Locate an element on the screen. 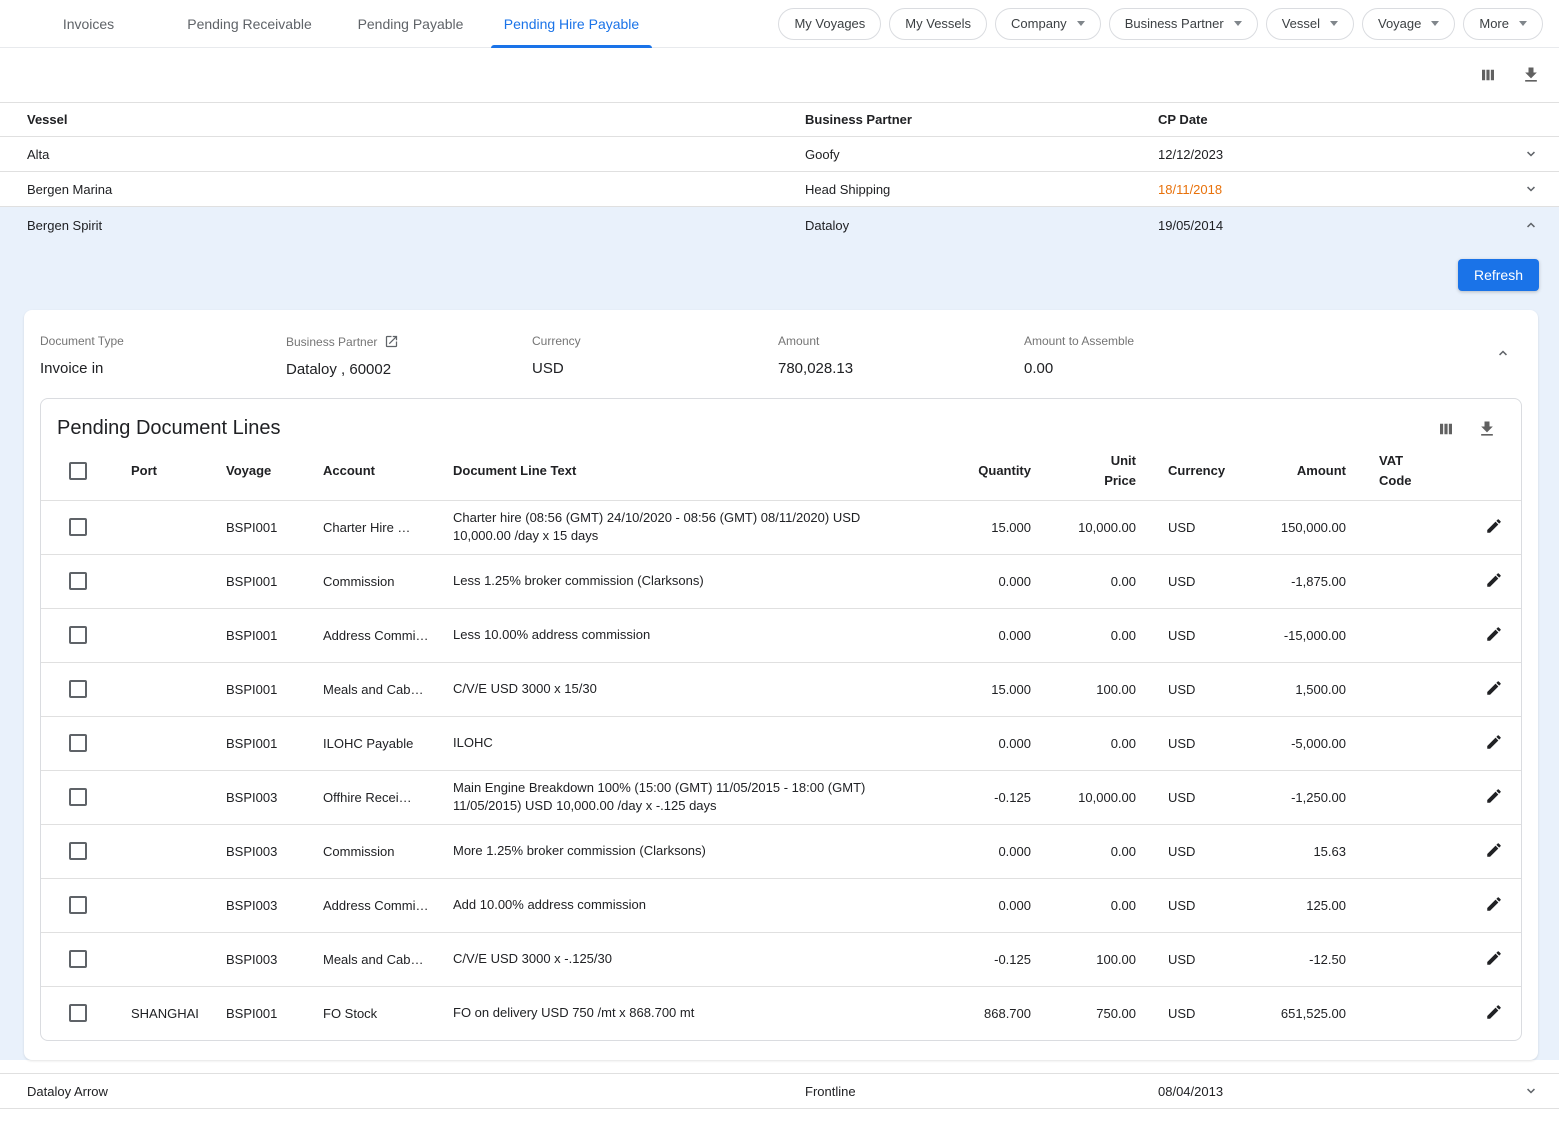 This screenshot has height=1127, width=1559. line-amount: 1,500.00 is located at coordinates (1307, 689).